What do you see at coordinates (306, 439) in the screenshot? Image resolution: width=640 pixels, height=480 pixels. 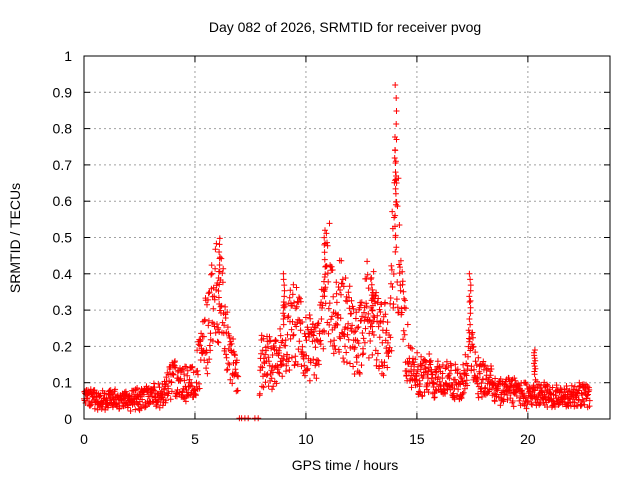 I see `x-tick-label: 10` at bounding box center [306, 439].